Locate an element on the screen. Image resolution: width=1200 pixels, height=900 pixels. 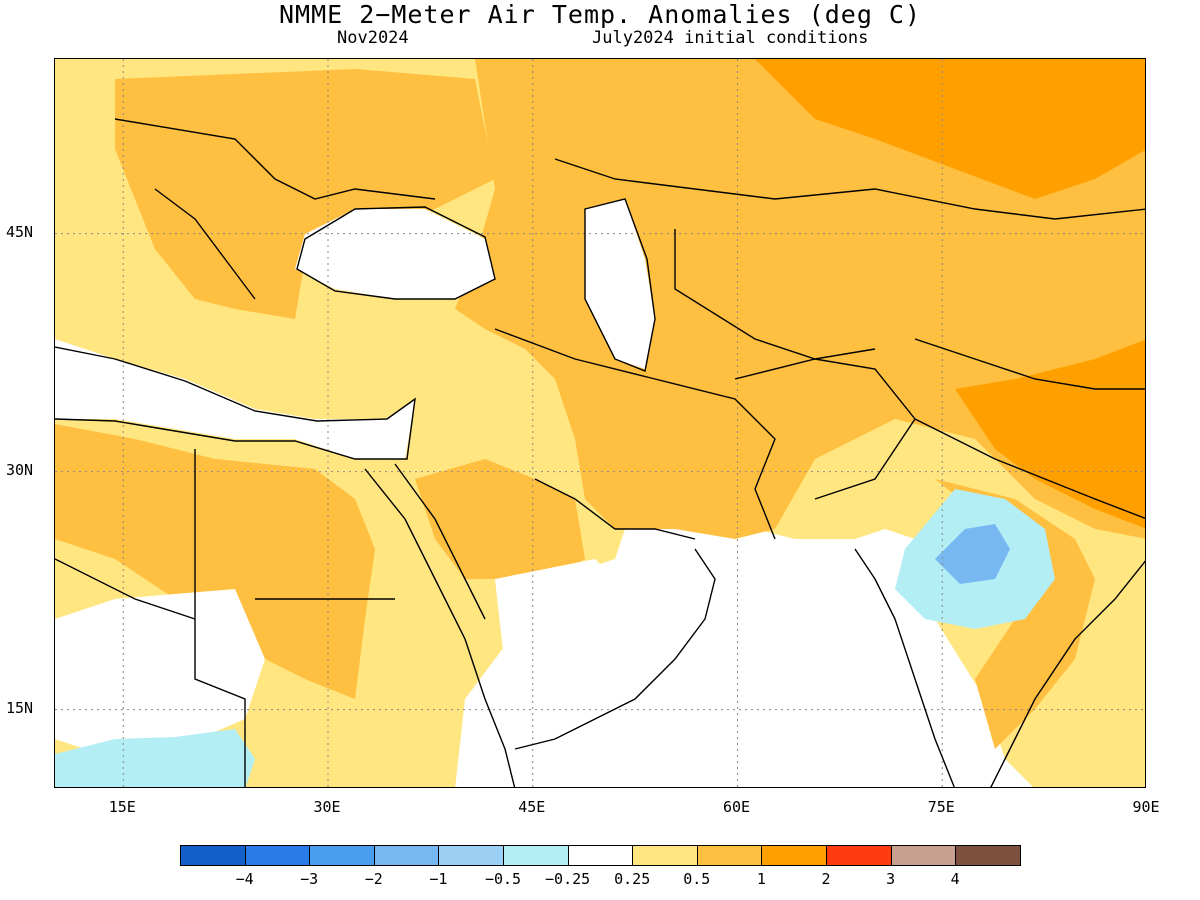
anomaly-cold-india is located at coordinates (972, 554).